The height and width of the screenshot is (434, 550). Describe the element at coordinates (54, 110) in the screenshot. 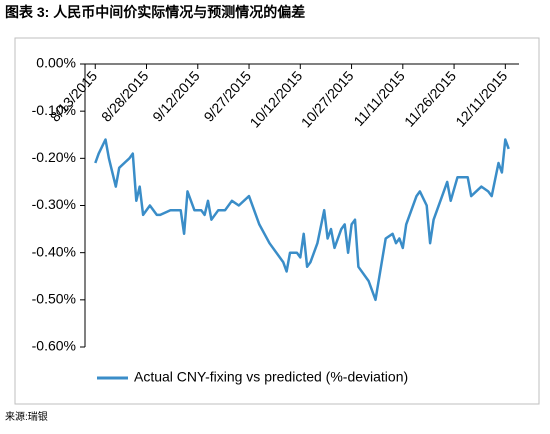

I see `y-tick-label: -0.10%` at that location.